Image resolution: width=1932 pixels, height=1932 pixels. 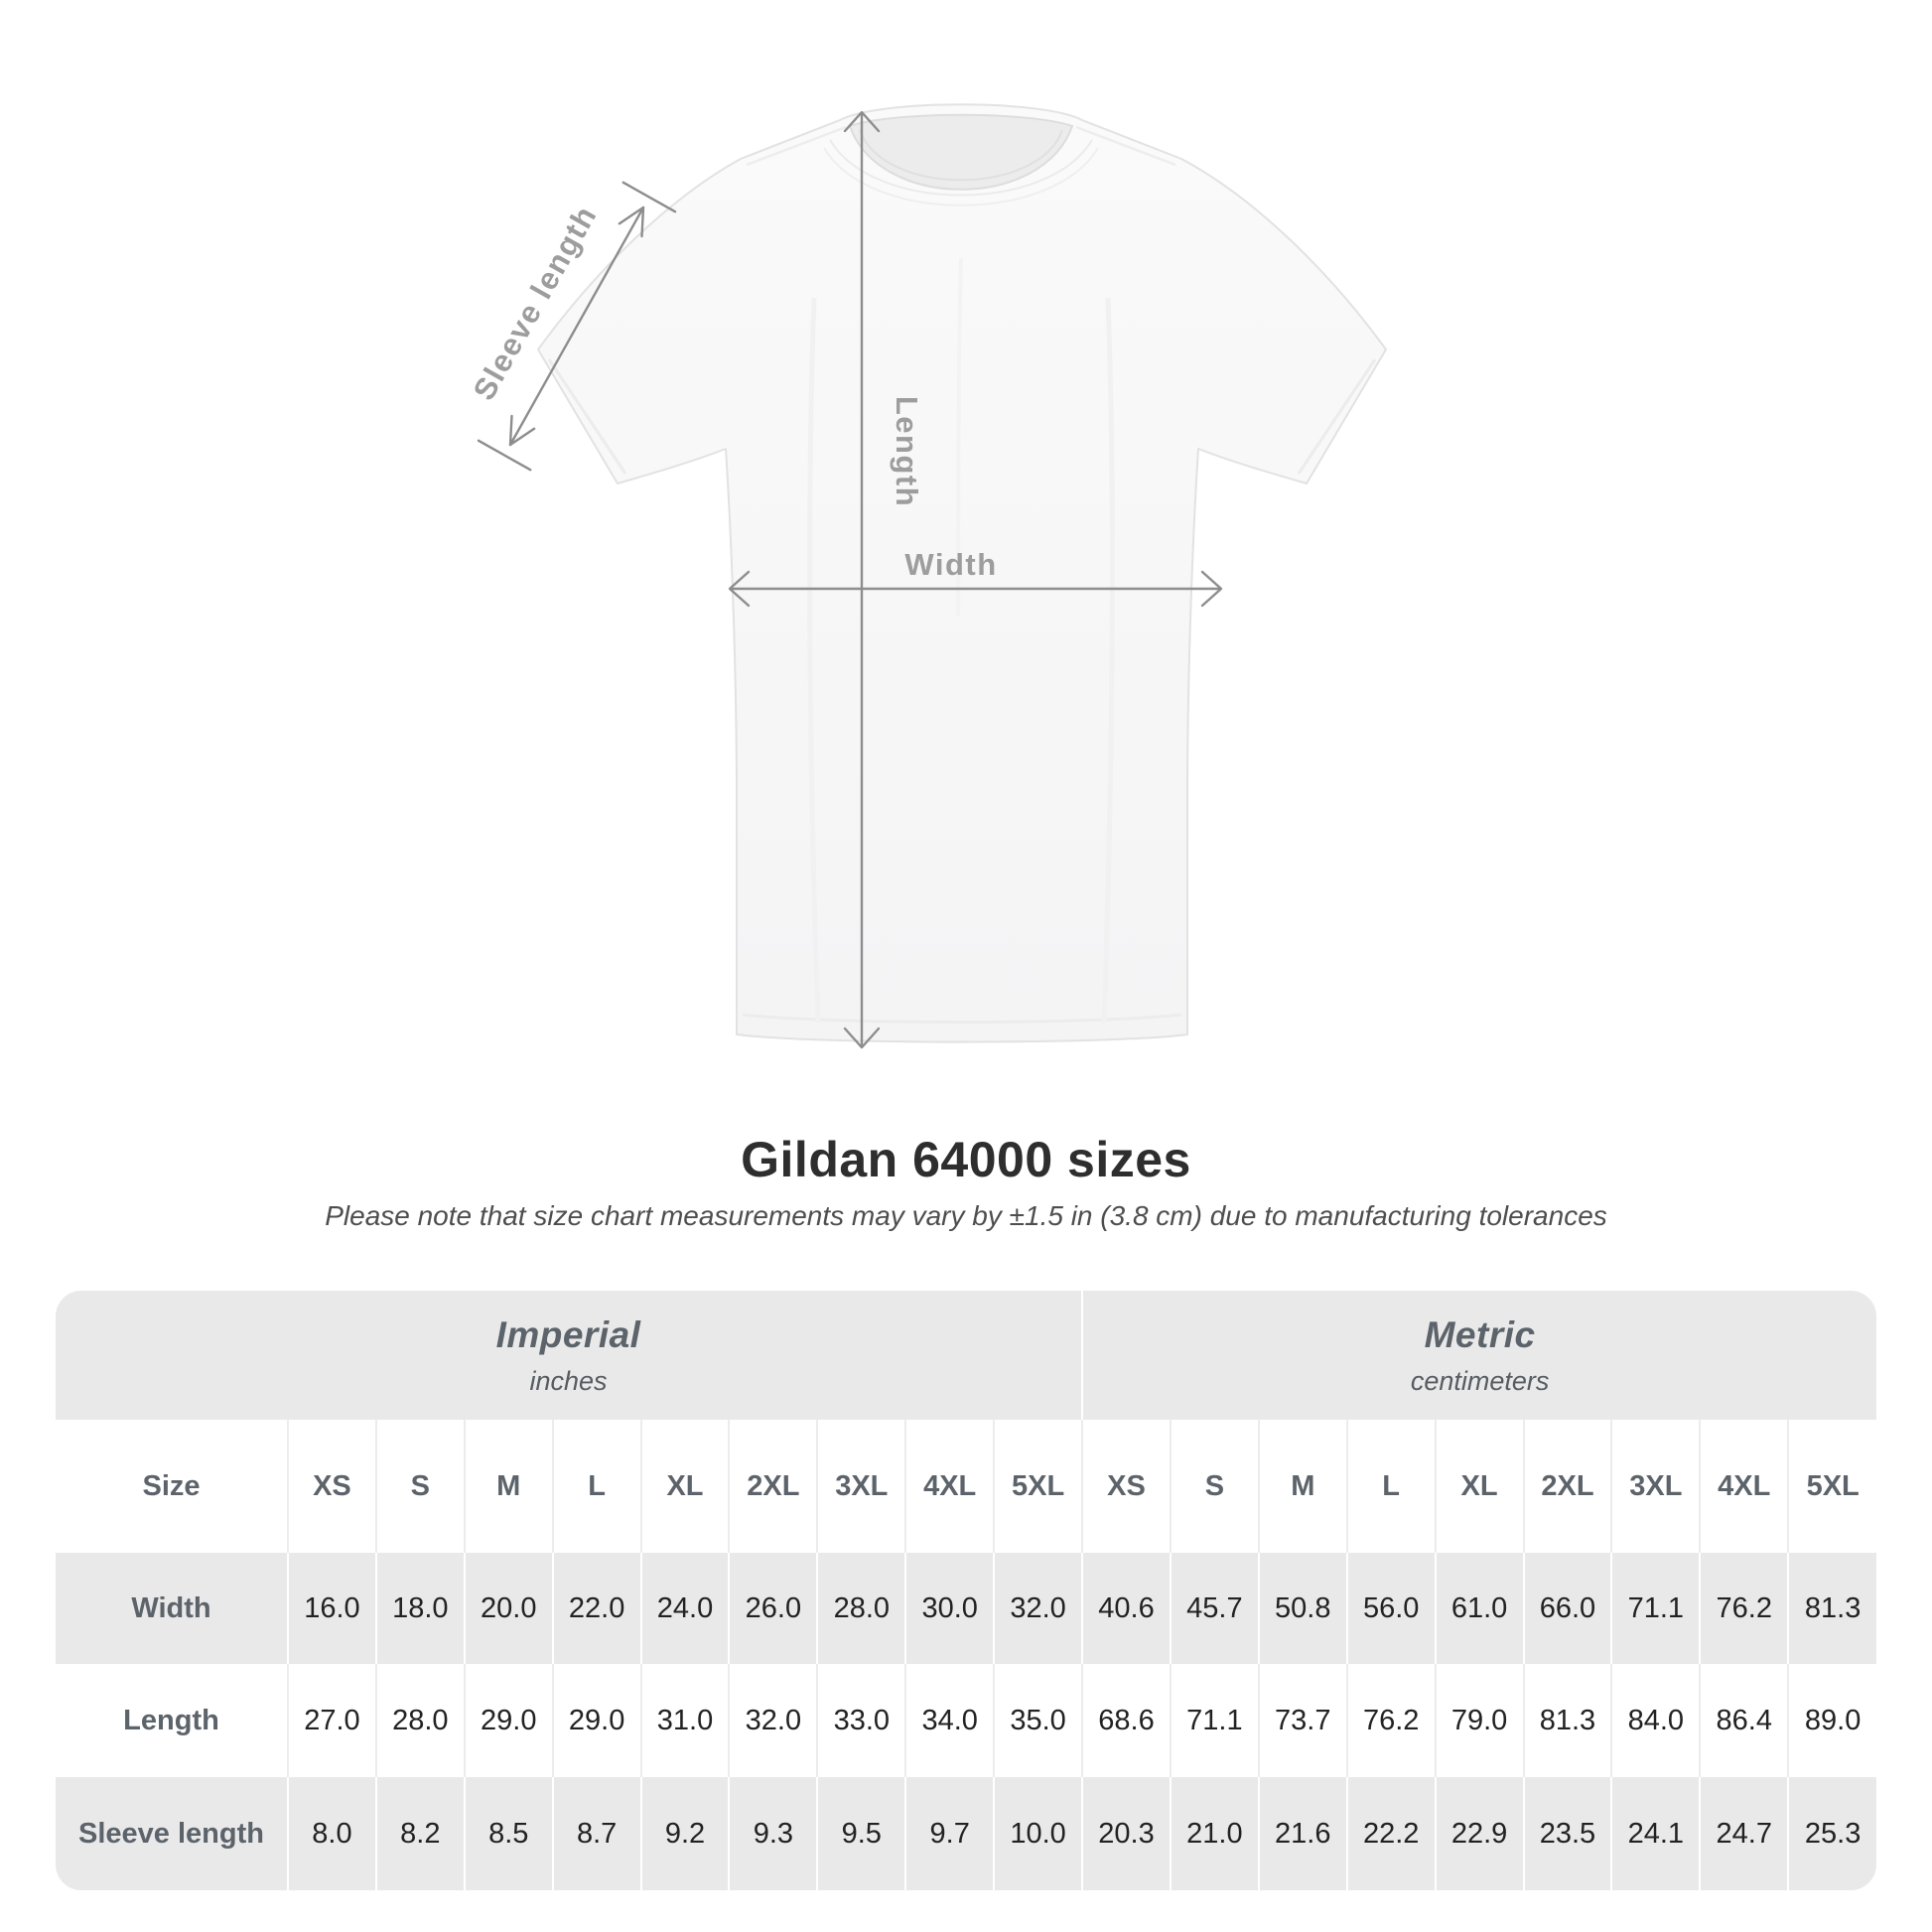 I want to click on cell-value: 8.7, so click(x=596, y=1833).